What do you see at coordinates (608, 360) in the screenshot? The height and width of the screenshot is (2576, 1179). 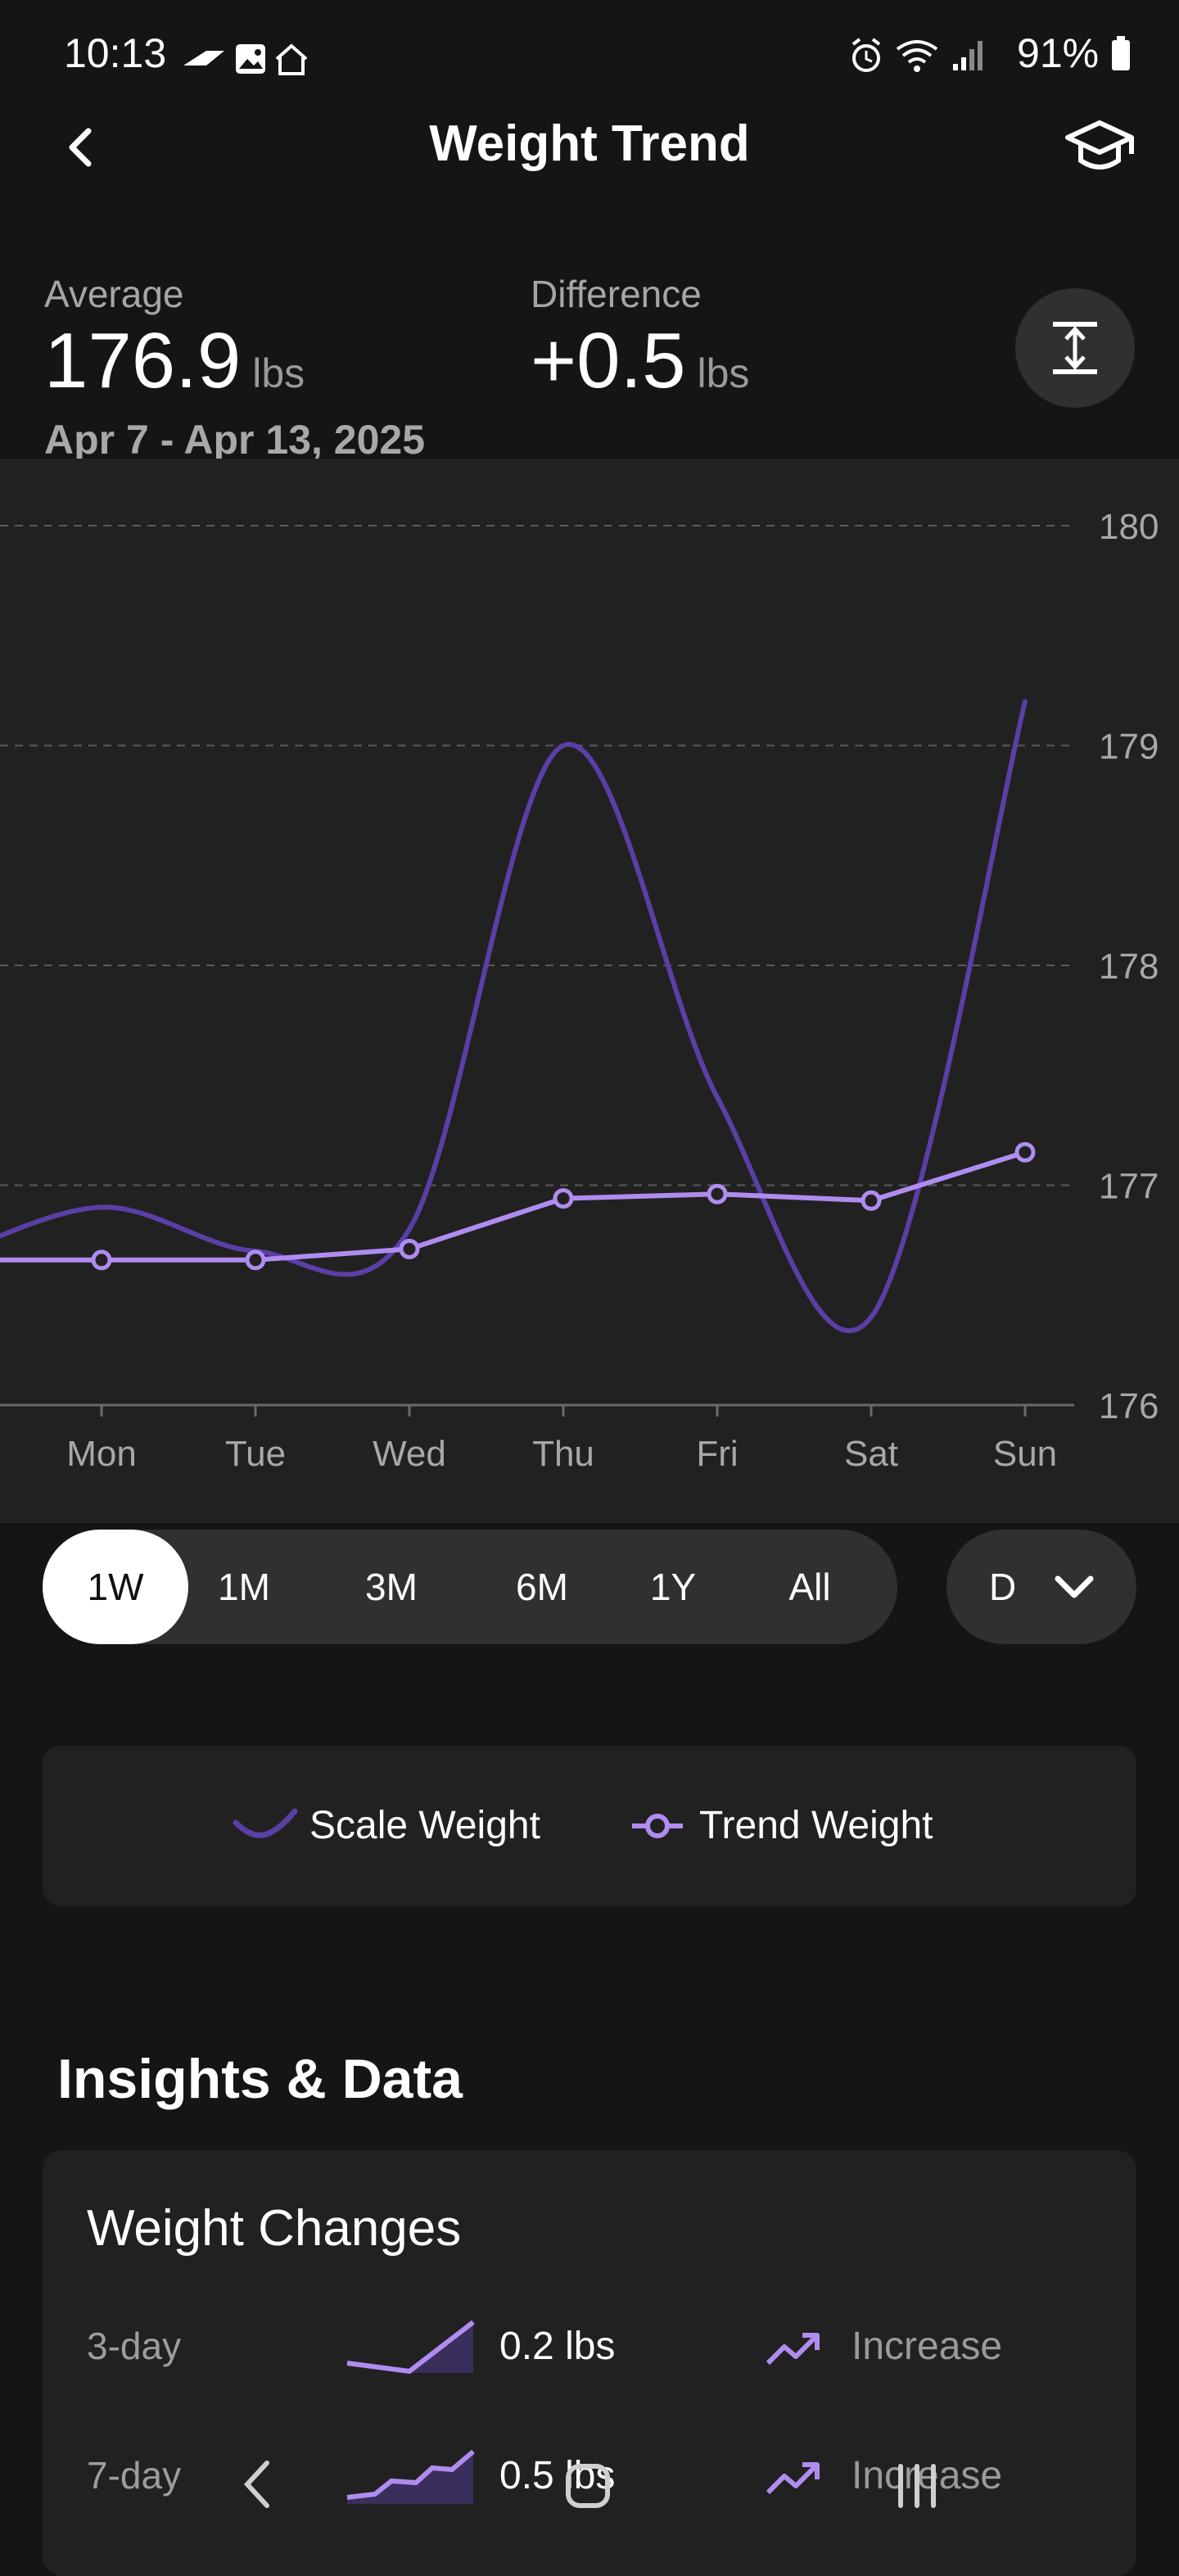 I see `difference-value: +0.5` at bounding box center [608, 360].